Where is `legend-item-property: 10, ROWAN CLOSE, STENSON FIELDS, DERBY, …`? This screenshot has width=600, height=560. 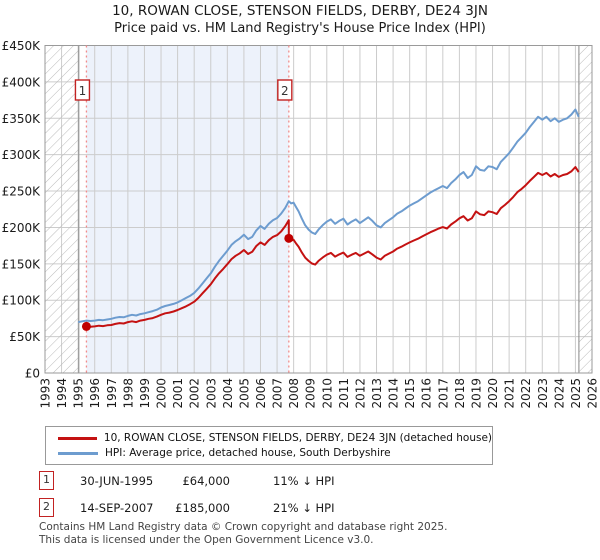
legend-item-property: 10, ROWAN CLOSE, STENSON FIELDS, DERBY, … is located at coordinates (275, 438).